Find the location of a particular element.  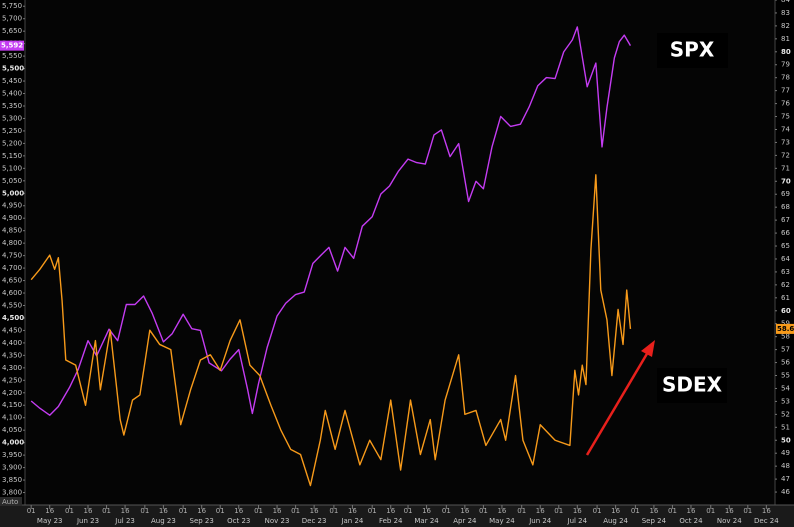

y2-tick-label: 57 is located at coordinates (785, 350).